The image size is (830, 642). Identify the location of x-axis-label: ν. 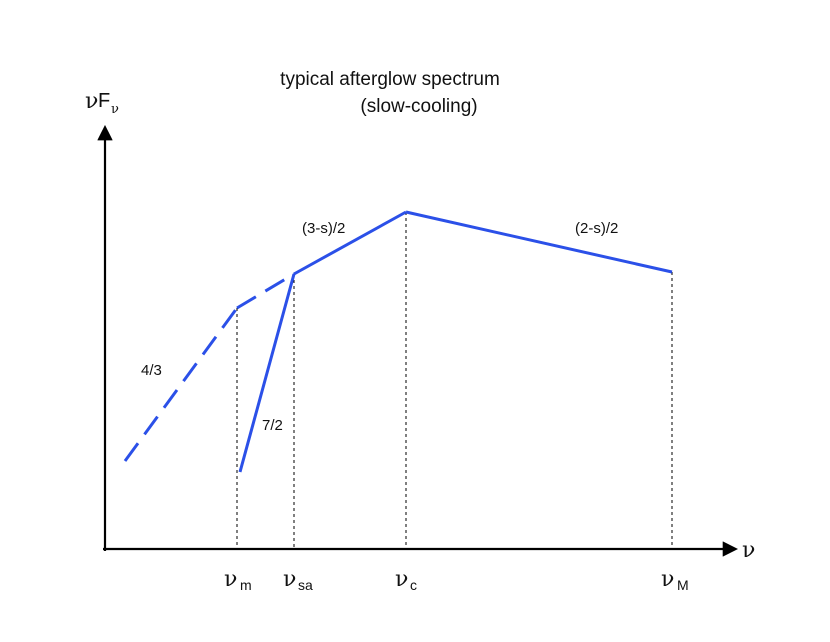
(748, 550).